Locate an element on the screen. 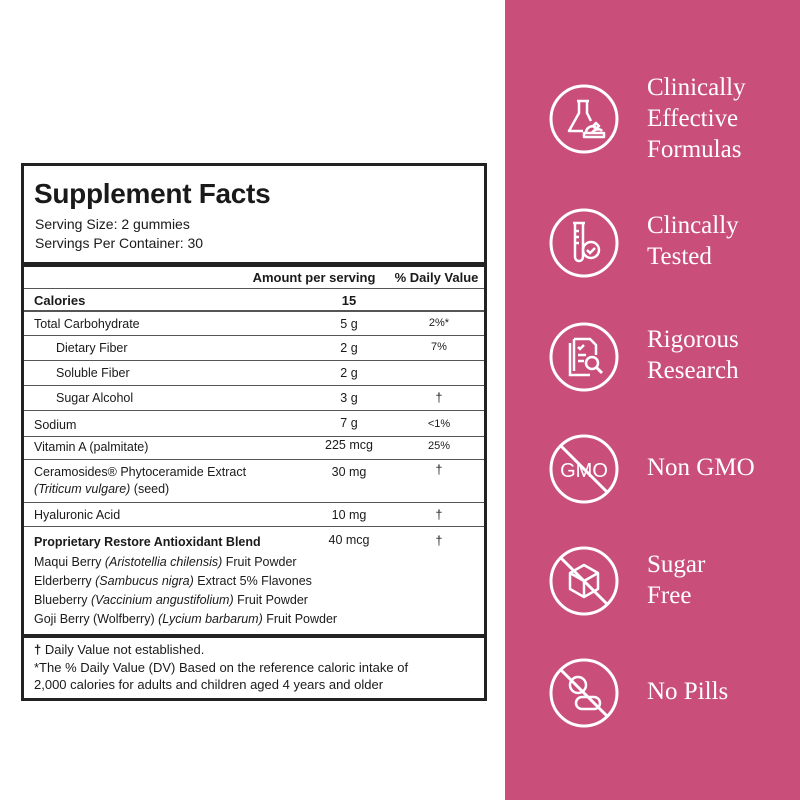 This screenshot has width=800, height=800. feature-no-pills: No Pills is located at coordinates (652, 692).